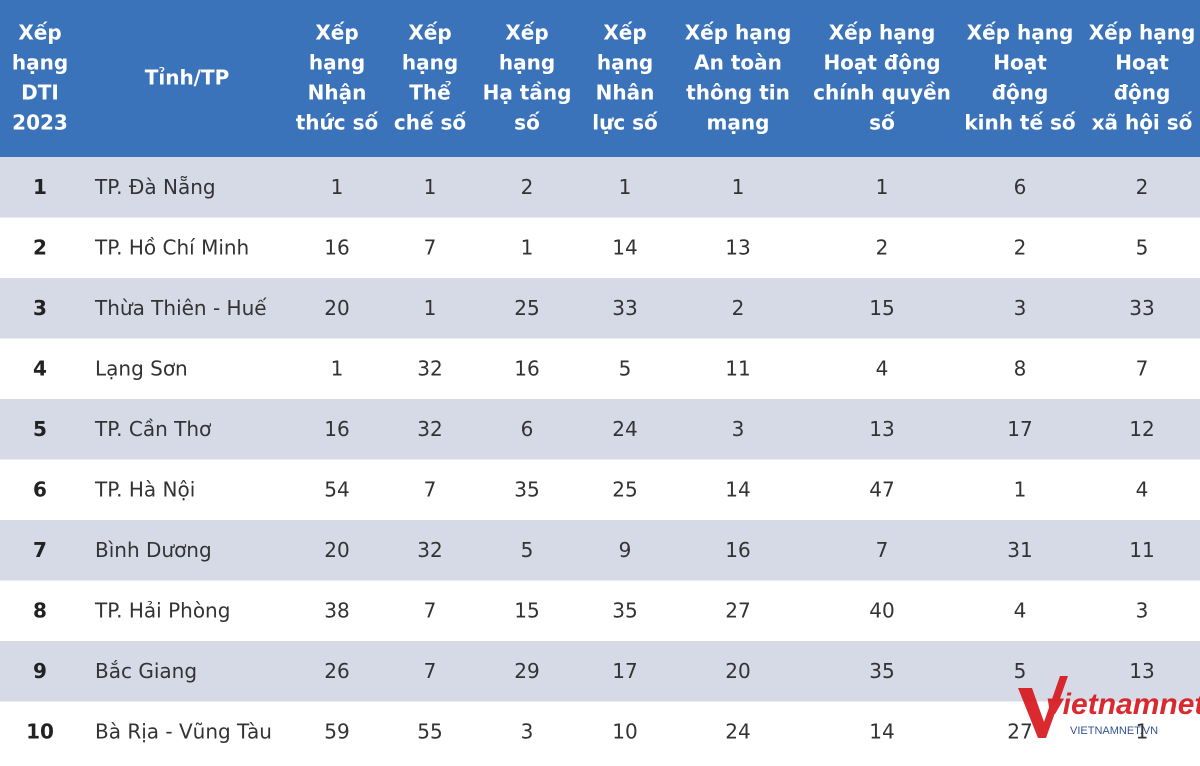 The width and height of the screenshot is (1200, 766). I want to click on rank-cell: 1, so click(40, 187).